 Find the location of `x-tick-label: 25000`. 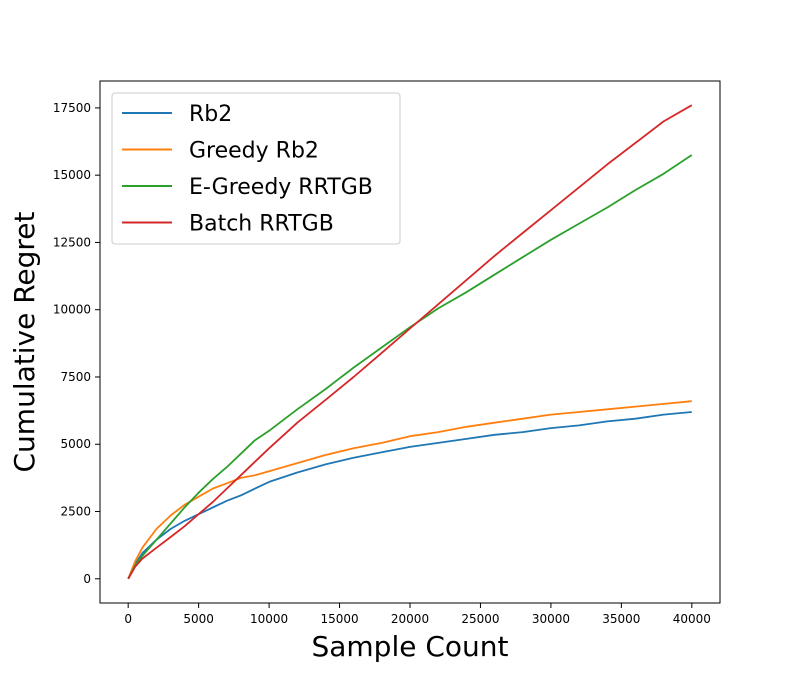

x-tick-label: 25000 is located at coordinates (480, 619).